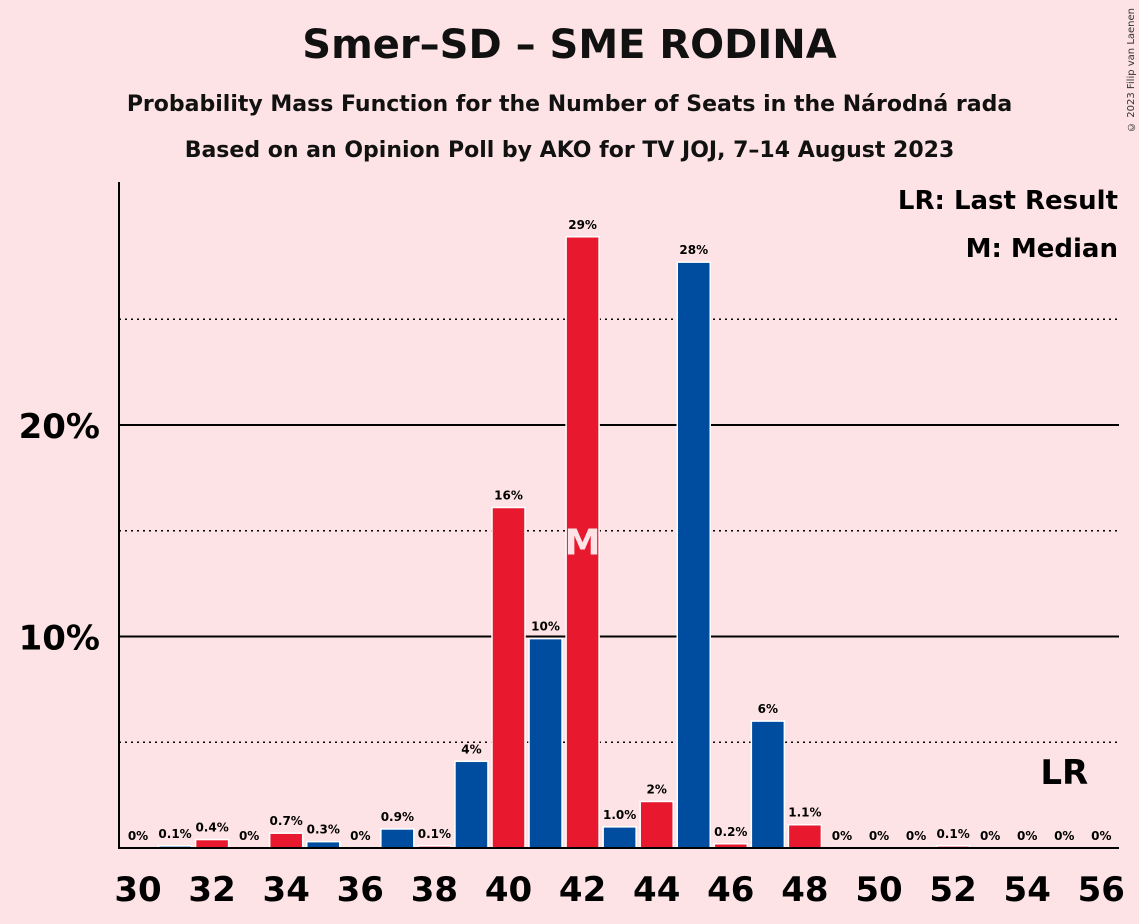 Image resolution: width=1139 pixels, height=924 pixels. I want to click on x-tick-label: 40, so click(508, 890).